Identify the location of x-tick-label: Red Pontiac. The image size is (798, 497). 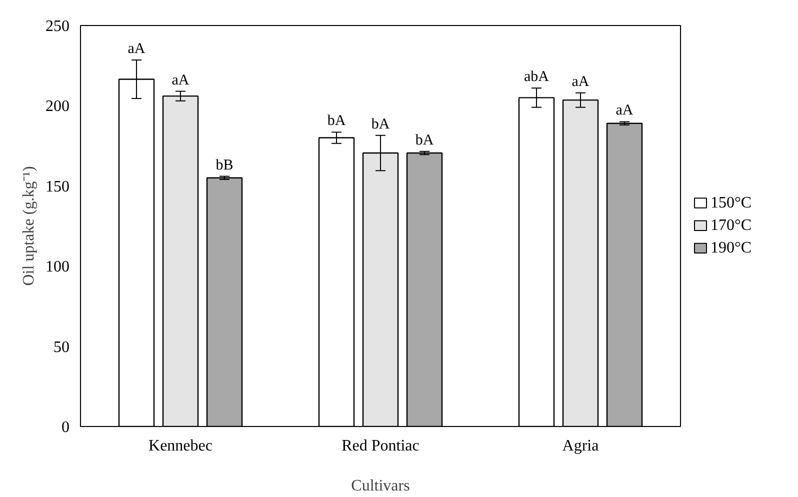
(381, 446).